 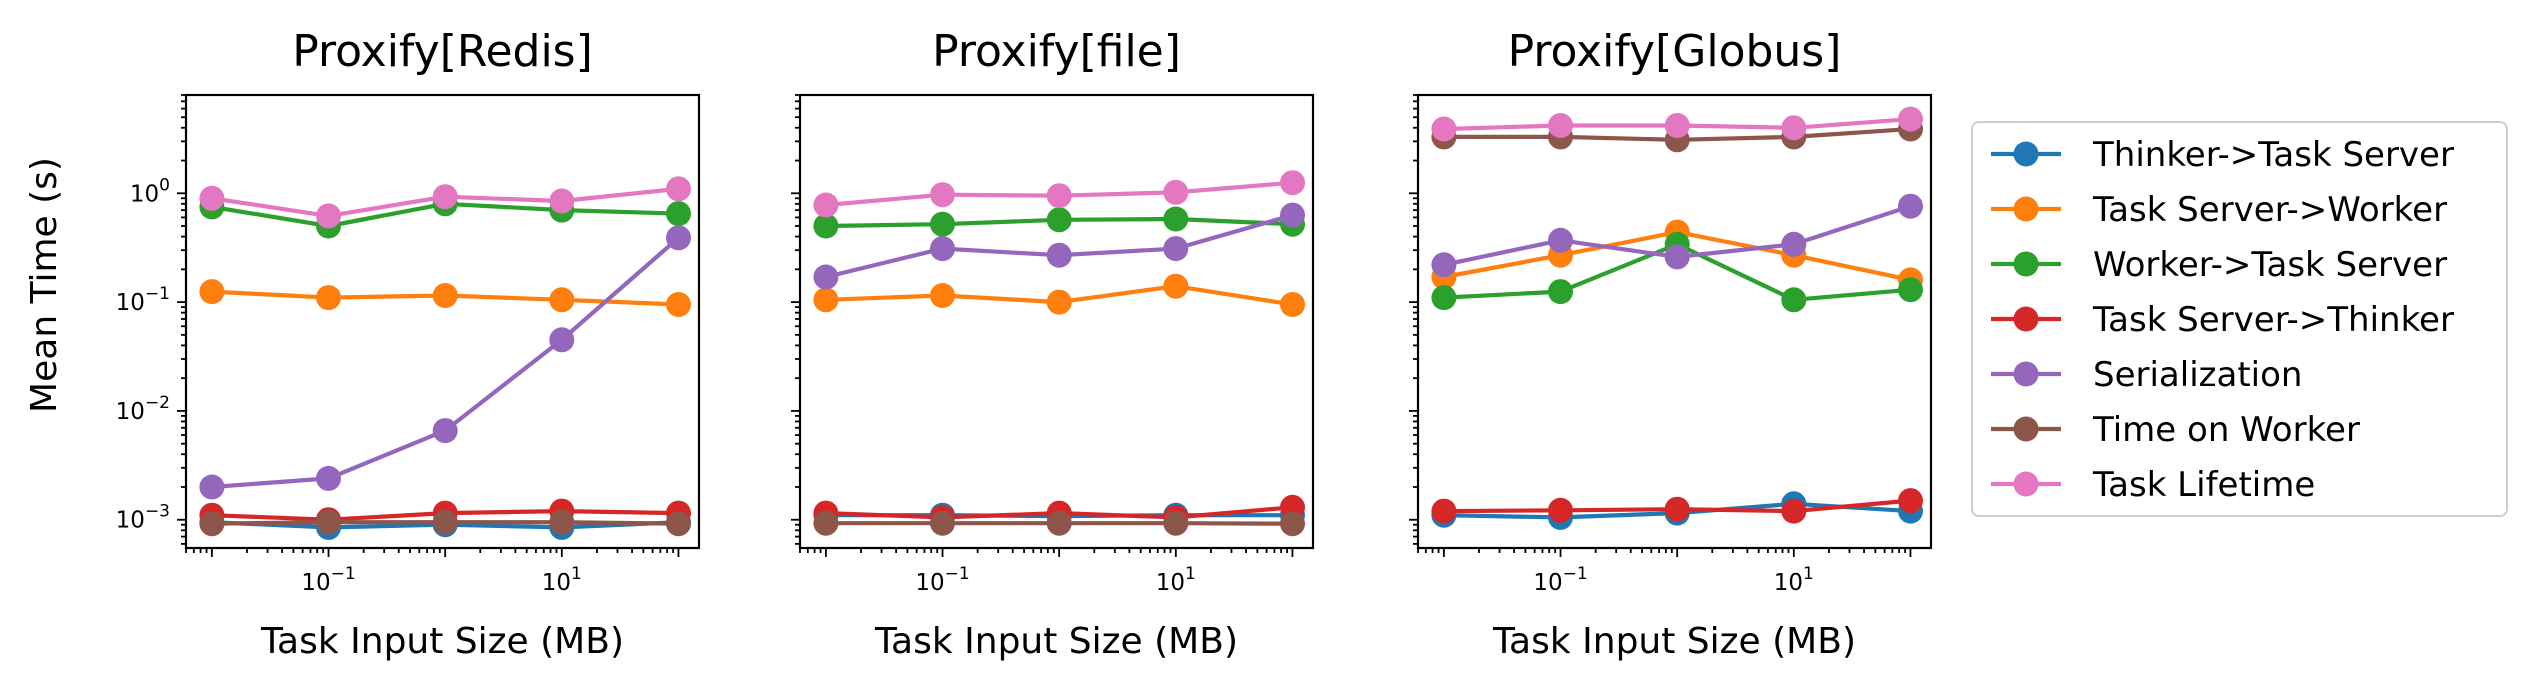 I want to click on legend-item-time-on-worker: Time on Worker, so click(x=2175, y=430).